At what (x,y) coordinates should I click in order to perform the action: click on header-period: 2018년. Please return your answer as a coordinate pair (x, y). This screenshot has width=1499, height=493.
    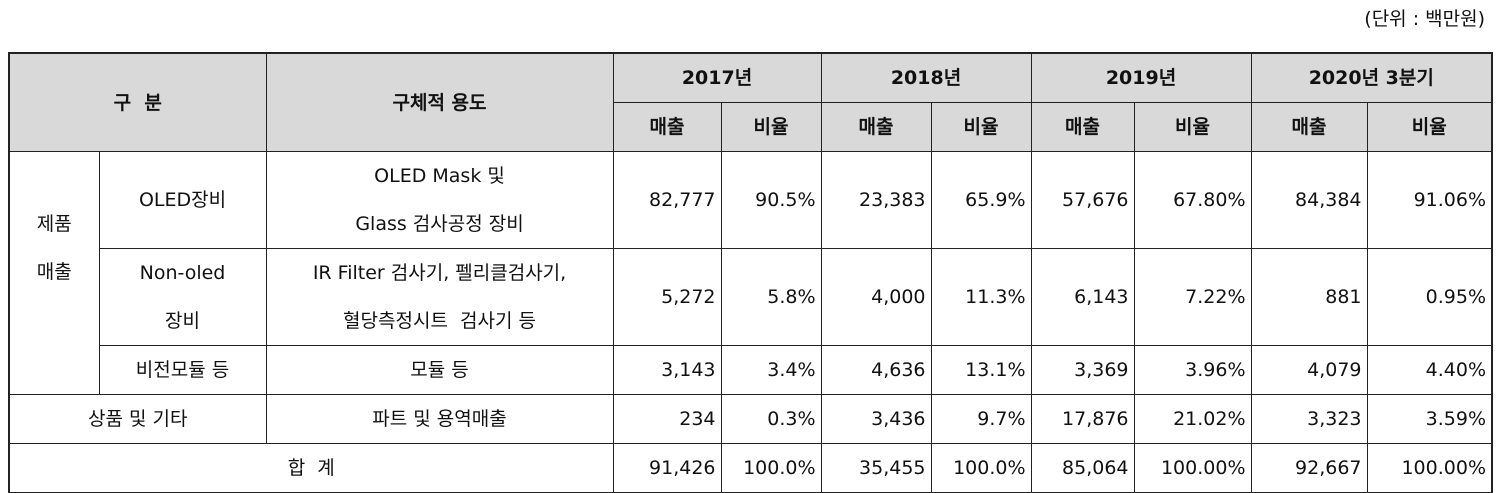
    Looking at the image, I should click on (926, 77).